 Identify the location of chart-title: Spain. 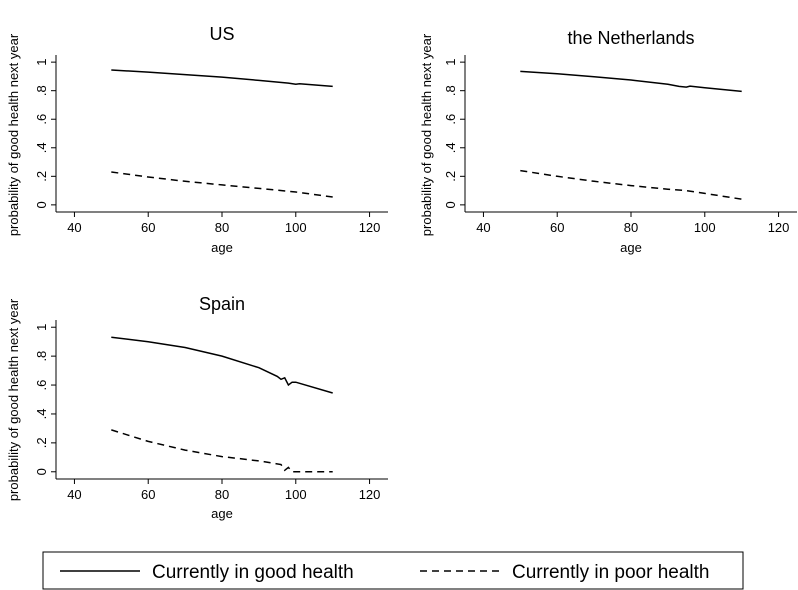
(222, 304).